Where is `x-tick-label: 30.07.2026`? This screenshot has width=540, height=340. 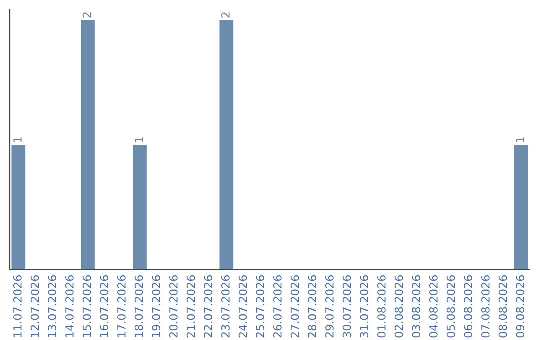
x-tick-label: 30.07.2026 is located at coordinates (347, 307).